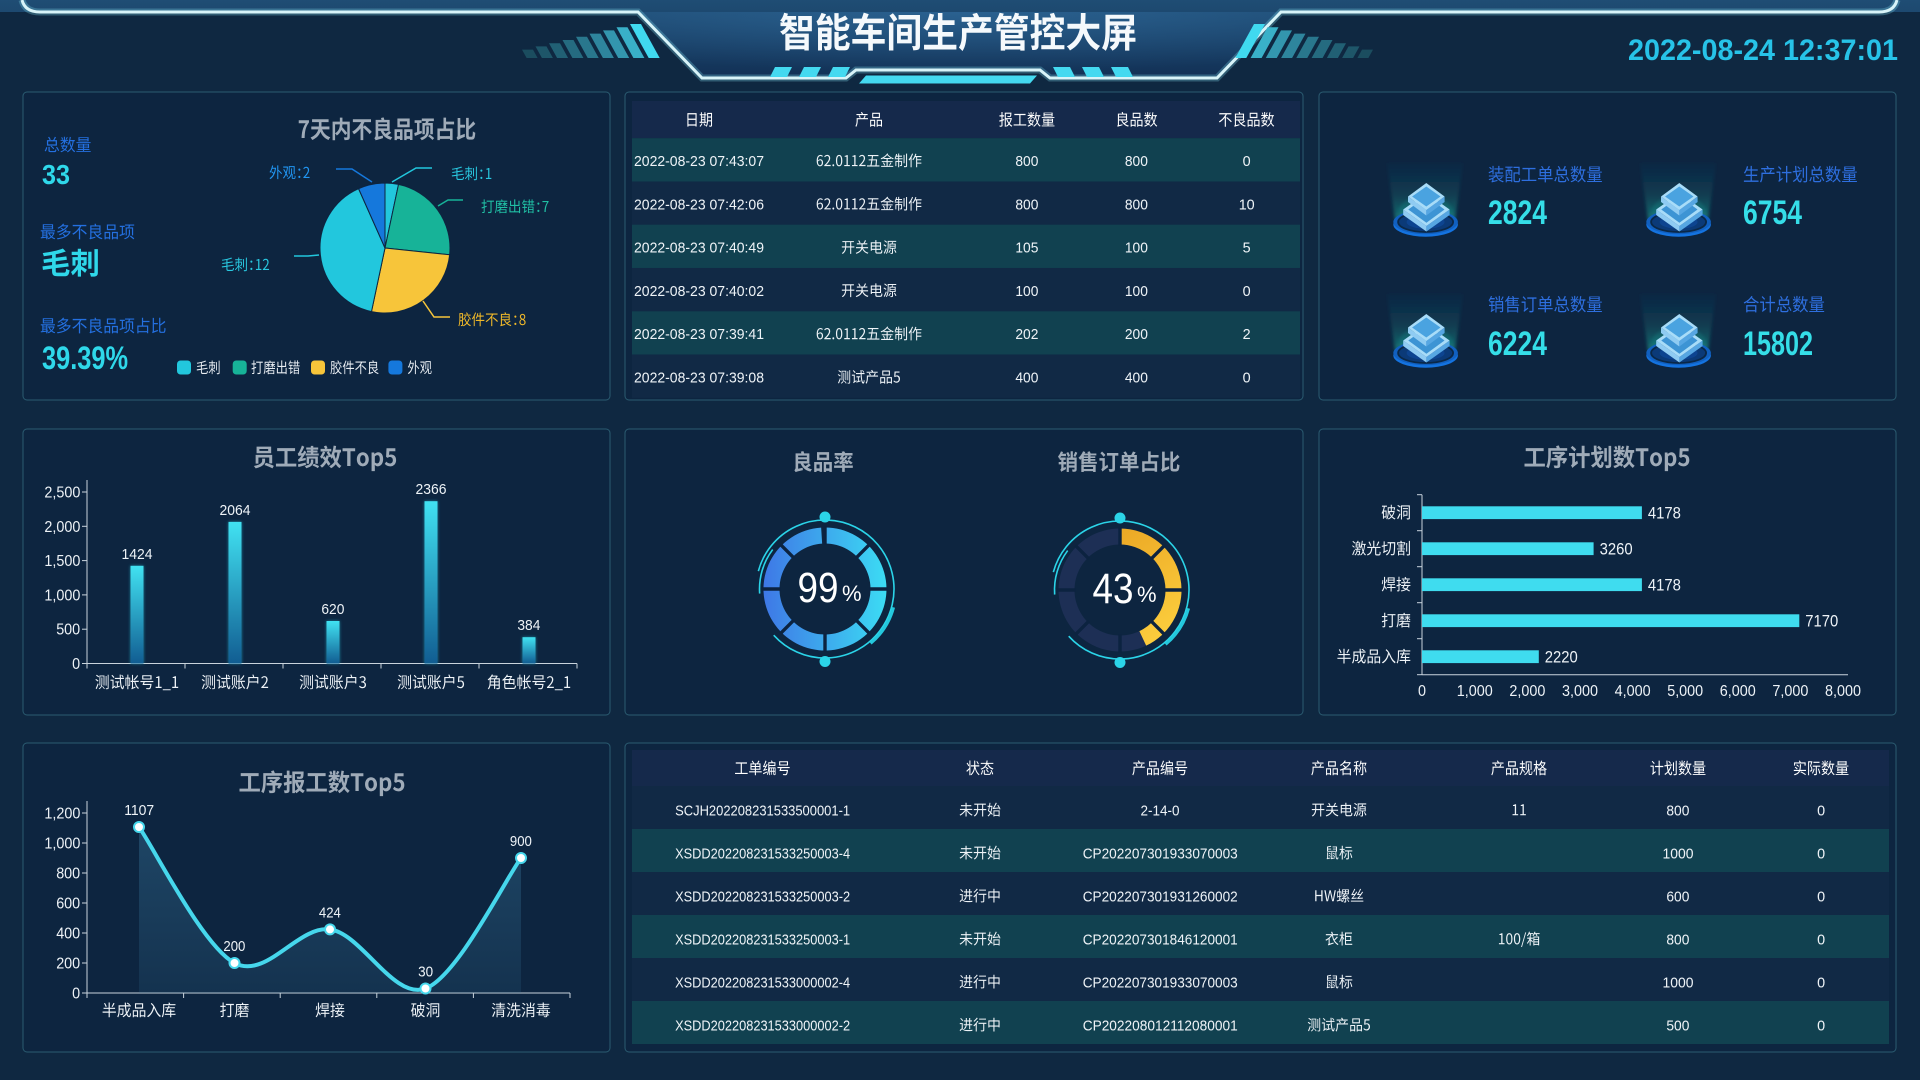 Image resolution: width=1920 pixels, height=1080 pixels. What do you see at coordinates (1113, 589) in the screenshot?
I see `svg-text: 43` at bounding box center [1113, 589].